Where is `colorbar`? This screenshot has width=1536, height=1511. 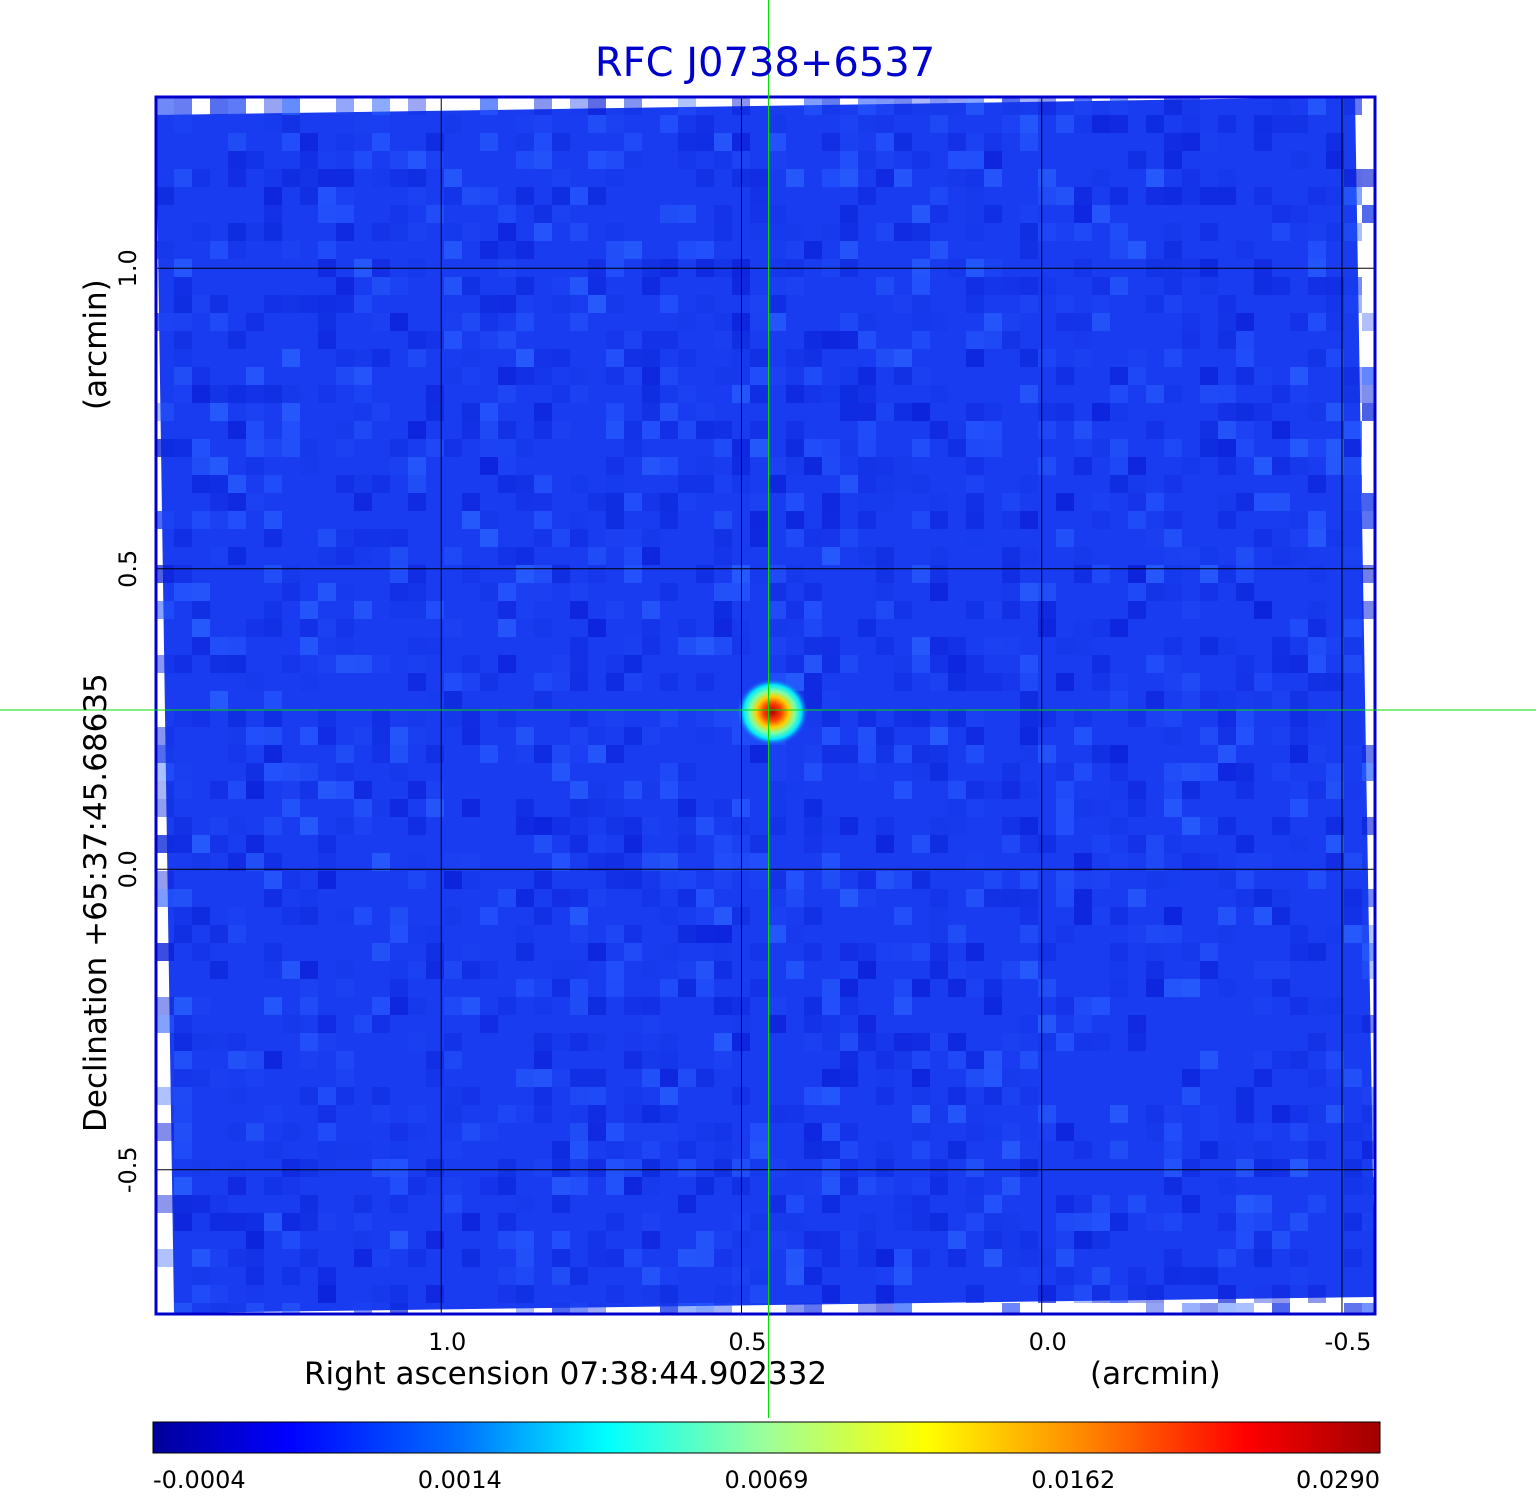
colorbar is located at coordinates (766, 1437).